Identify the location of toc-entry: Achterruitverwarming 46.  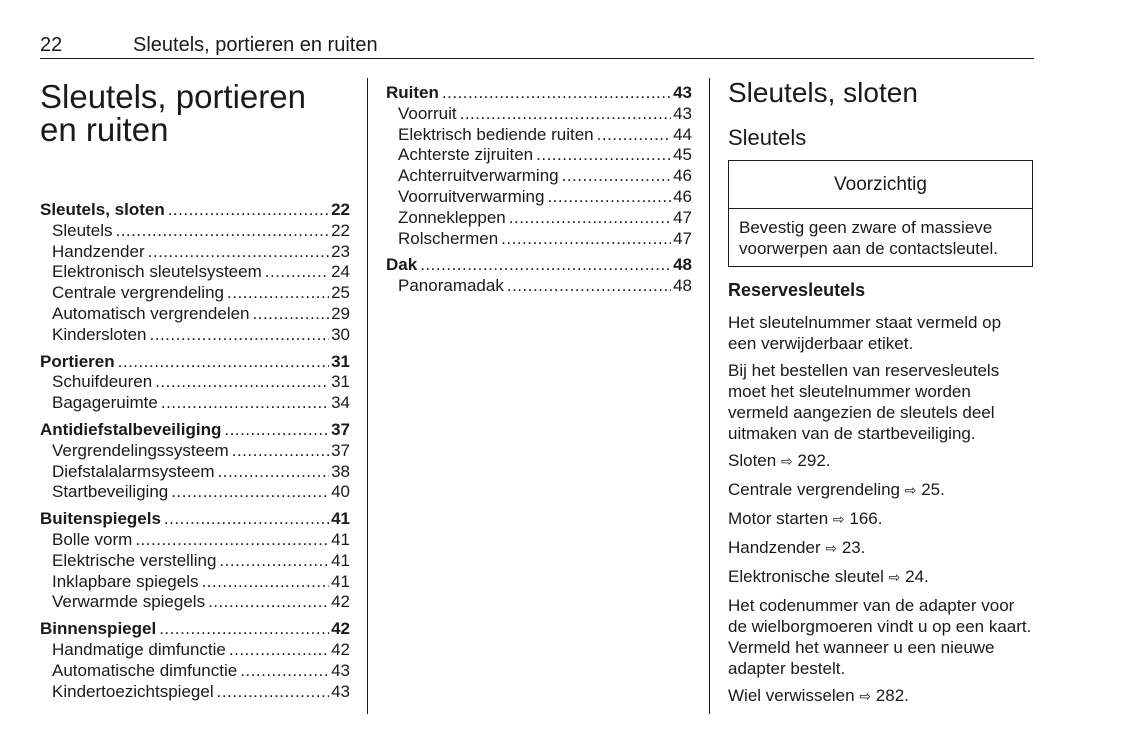
(539, 176).